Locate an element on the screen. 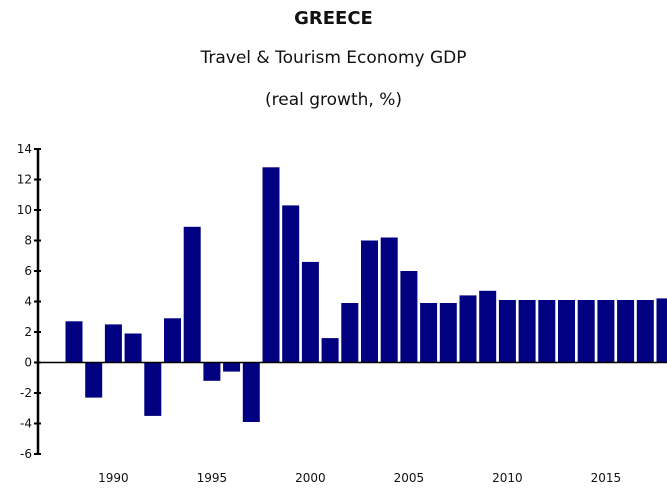 This screenshot has height=490, width=667. bar-1991 is located at coordinates (133, 348).